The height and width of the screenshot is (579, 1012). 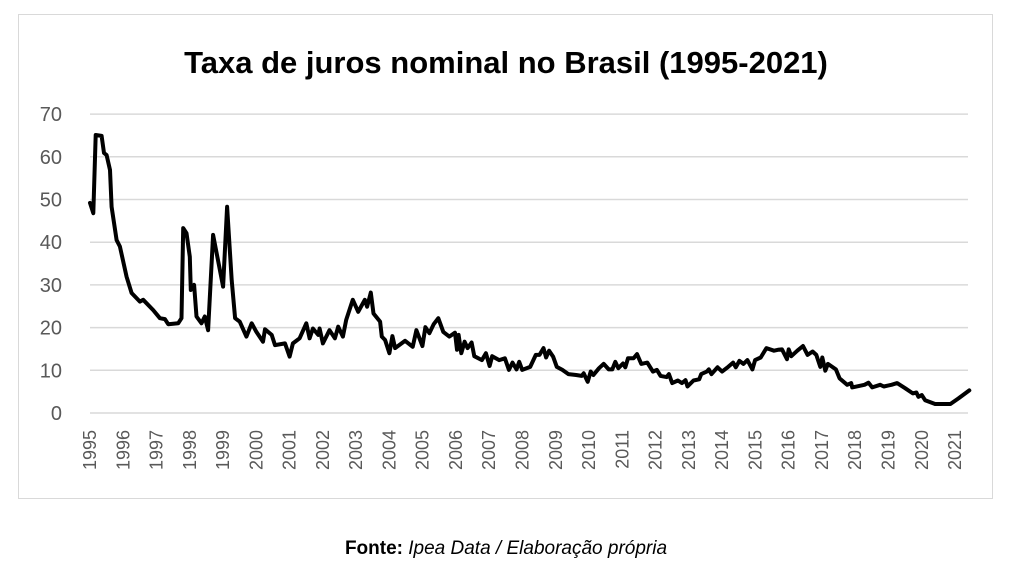 What do you see at coordinates (123, 450) in the screenshot?
I see `x-tick-label: 1996` at bounding box center [123, 450].